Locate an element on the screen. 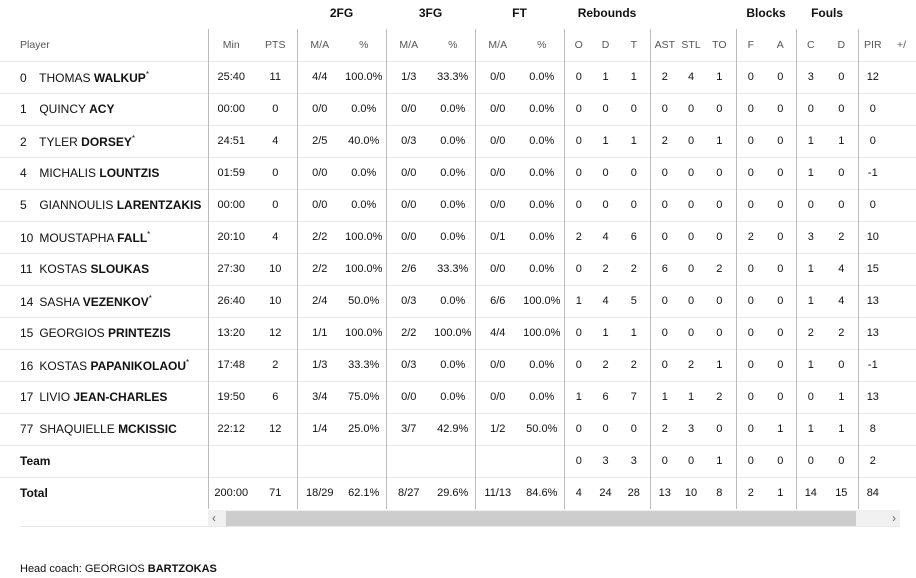 This screenshot has height=578, width=916. player-name-cell: 17 LIVIO JEAN-CHARLES is located at coordinates (104, 396).